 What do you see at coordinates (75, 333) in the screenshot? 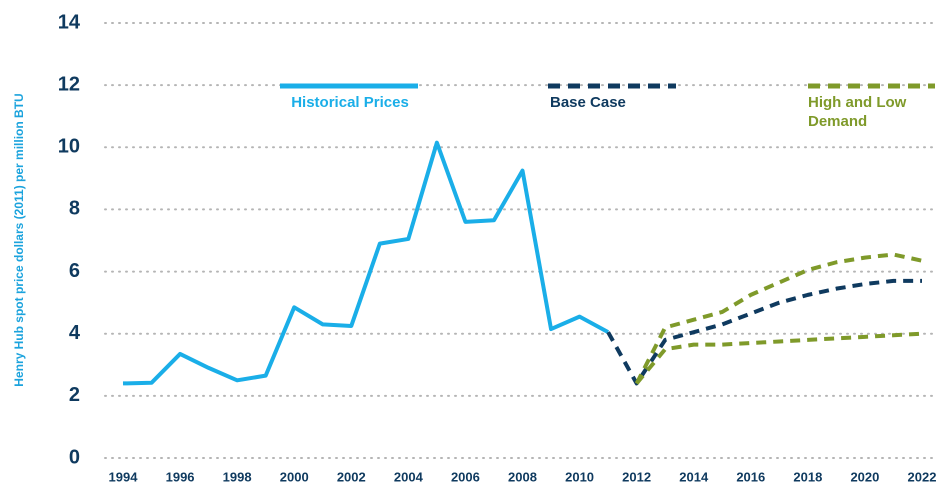
I see `y-tick-label: 4` at bounding box center [75, 333].